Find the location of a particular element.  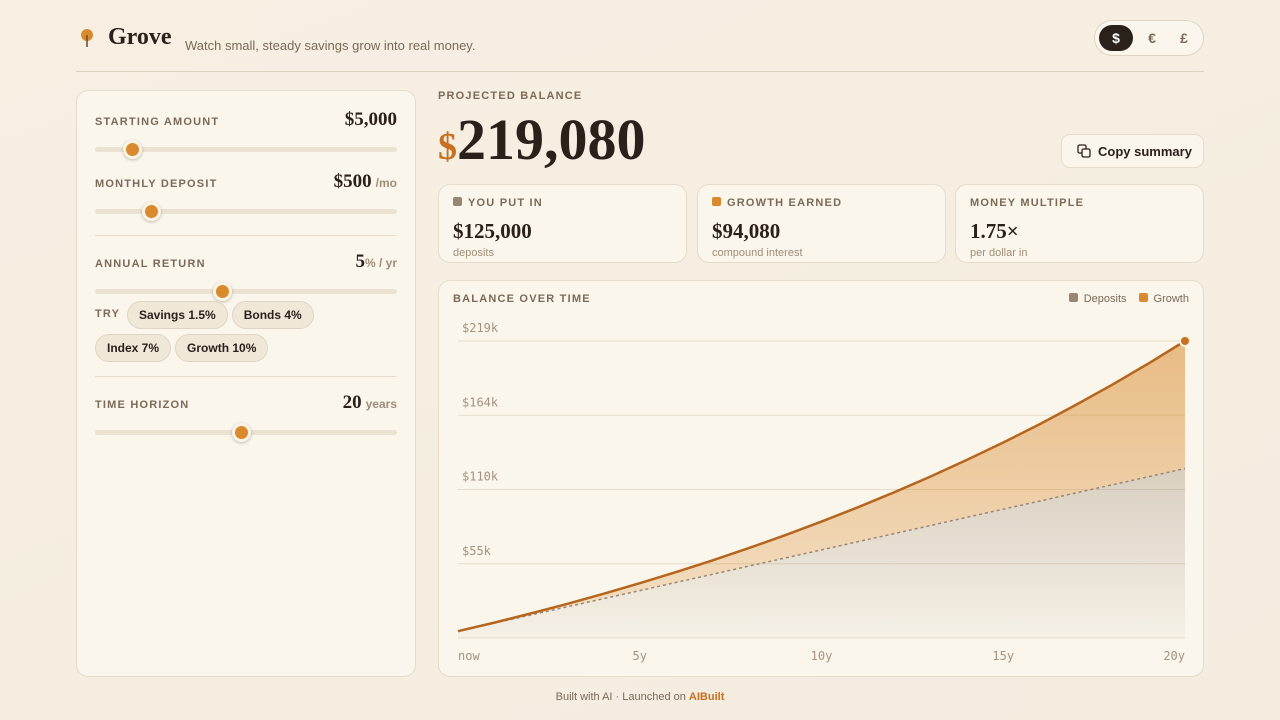

stat-sub: compound interest is located at coordinates (757, 253).